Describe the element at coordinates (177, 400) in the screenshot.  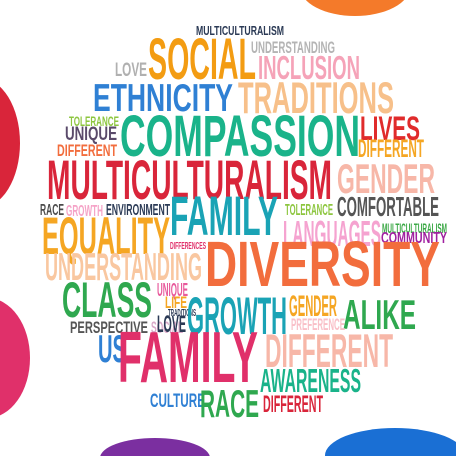
I see `word-culture-43: CULTURE` at that location.